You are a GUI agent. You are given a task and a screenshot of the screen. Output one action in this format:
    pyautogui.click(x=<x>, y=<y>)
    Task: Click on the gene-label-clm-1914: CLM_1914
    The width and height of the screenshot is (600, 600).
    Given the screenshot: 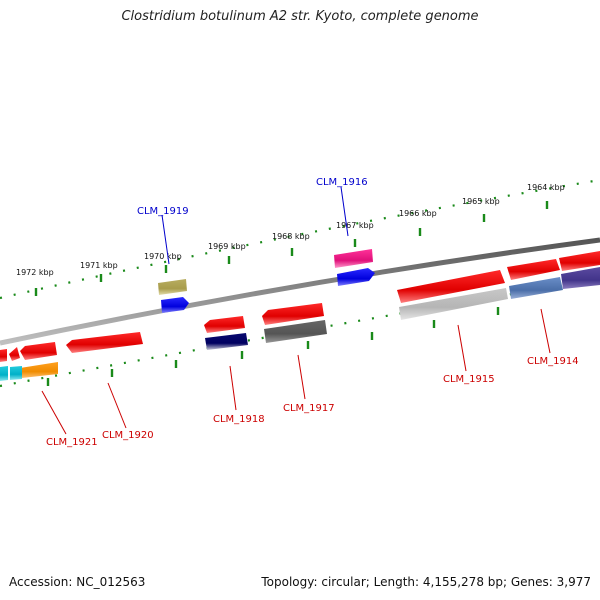 What is the action you would take?
    pyautogui.click(x=553, y=361)
    